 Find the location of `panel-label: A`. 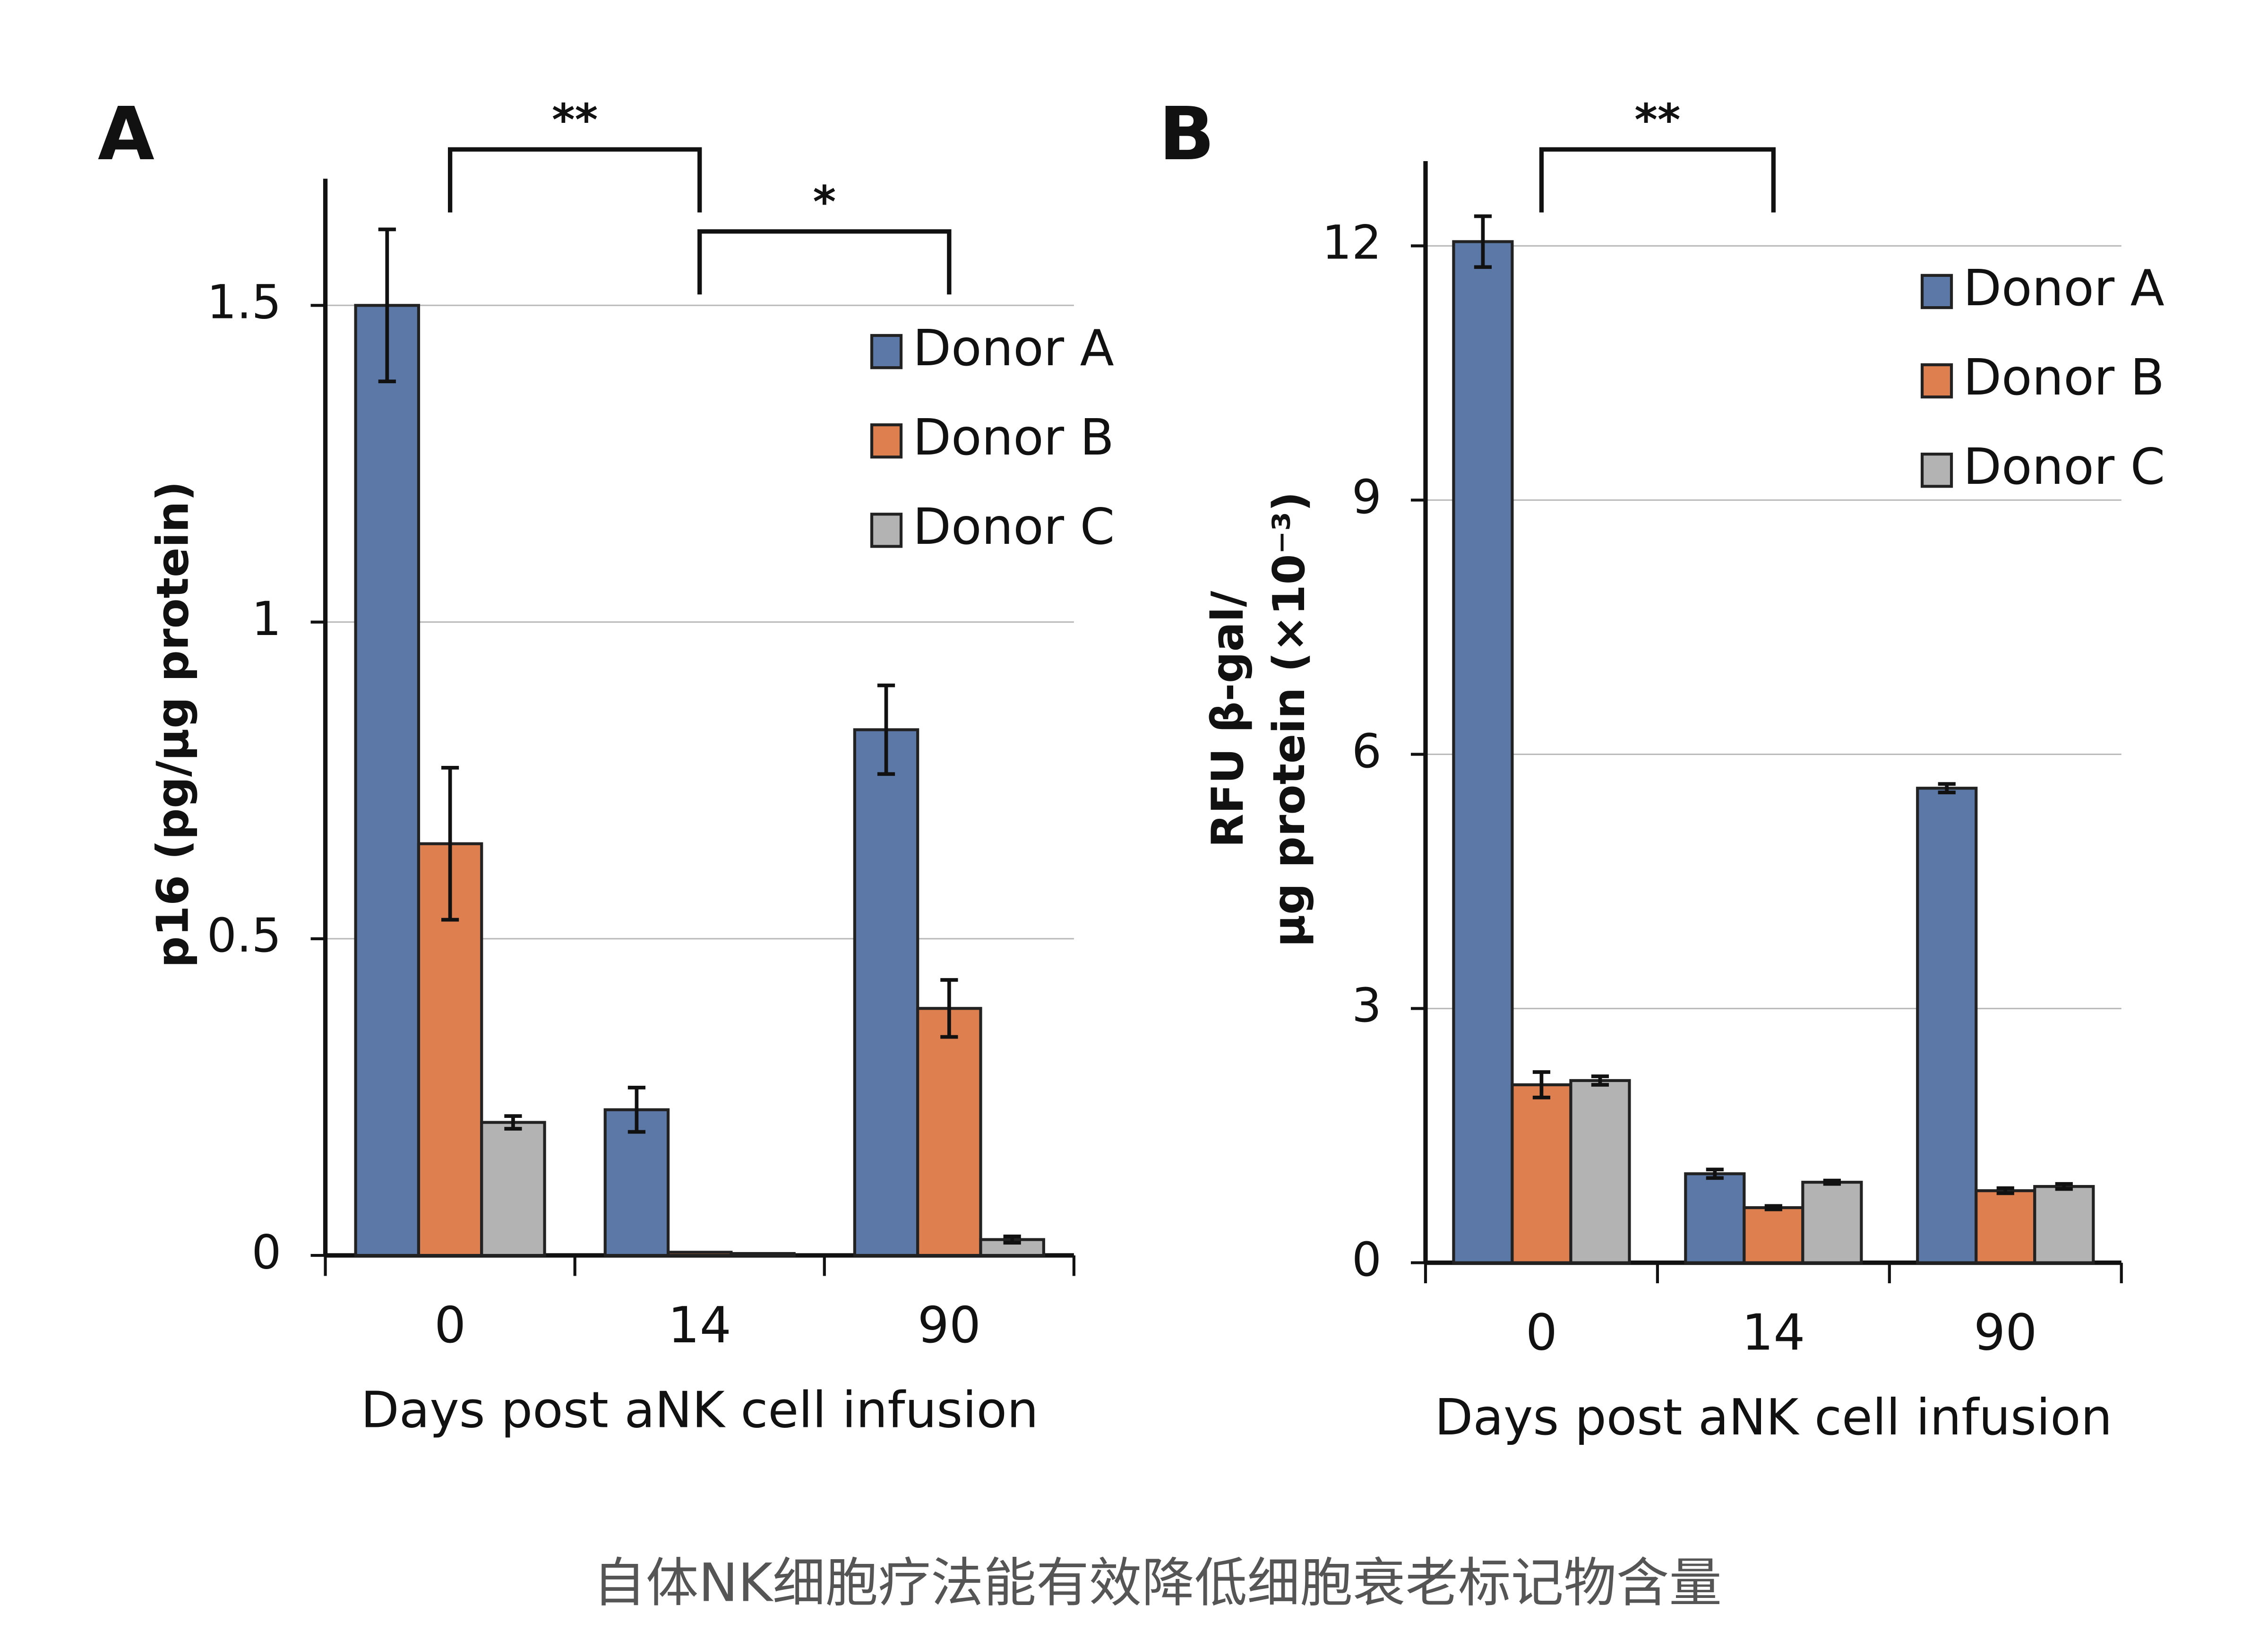

panel-label: A is located at coordinates (126, 134).